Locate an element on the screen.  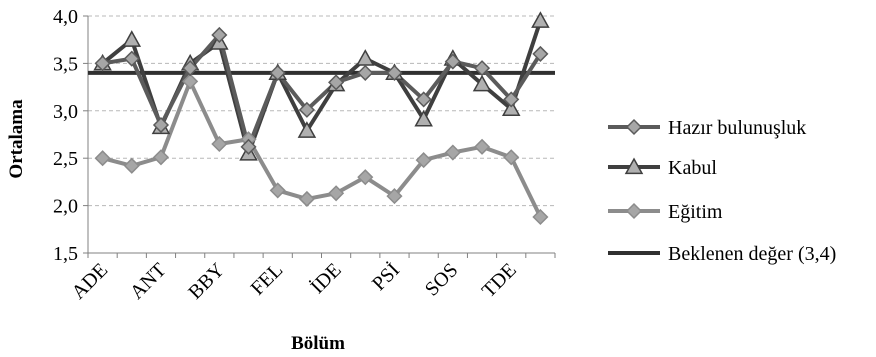
y-tick-label: 2,0 is located at coordinates (65, 207).